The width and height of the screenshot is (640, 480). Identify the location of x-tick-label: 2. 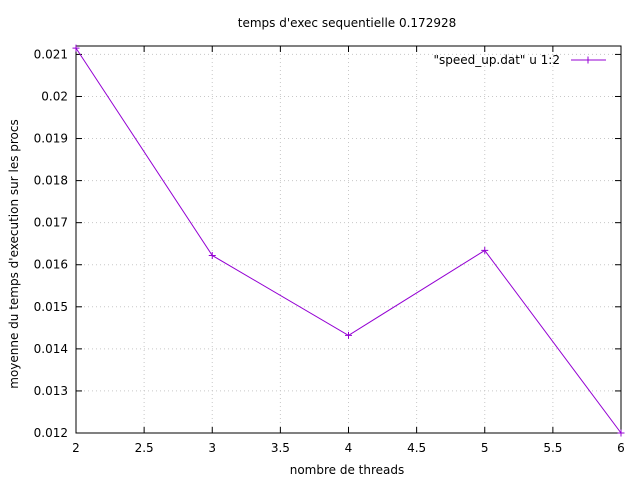
(76, 448).